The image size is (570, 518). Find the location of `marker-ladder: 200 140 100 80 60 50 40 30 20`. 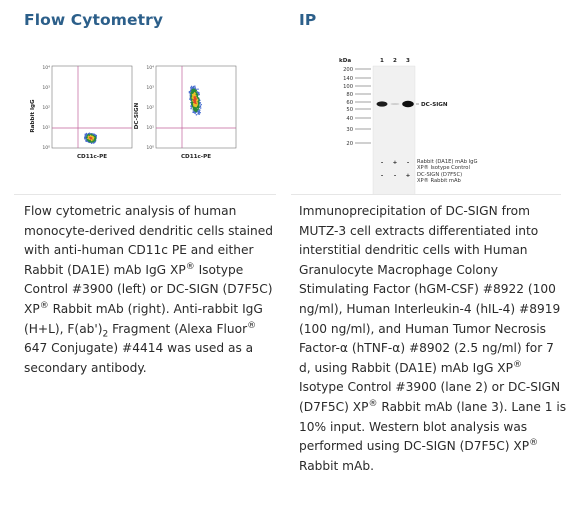

marker-ladder: 200 140 100 80 60 50 40 30 20 is located at coordinates (357, 107).